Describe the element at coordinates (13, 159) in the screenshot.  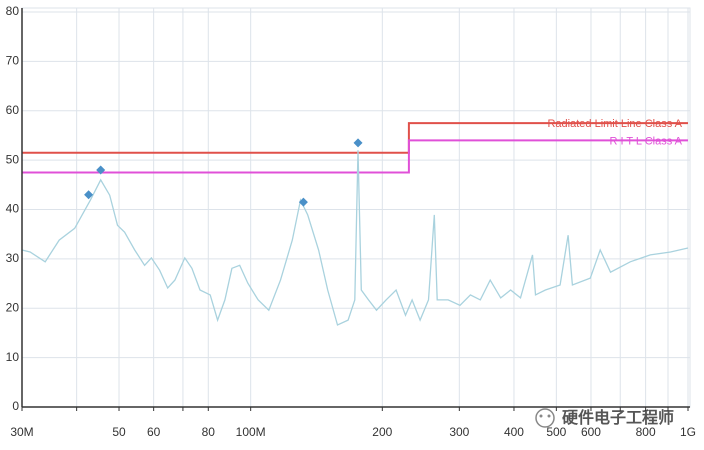
I see `y-tick-label: 50` at that location.